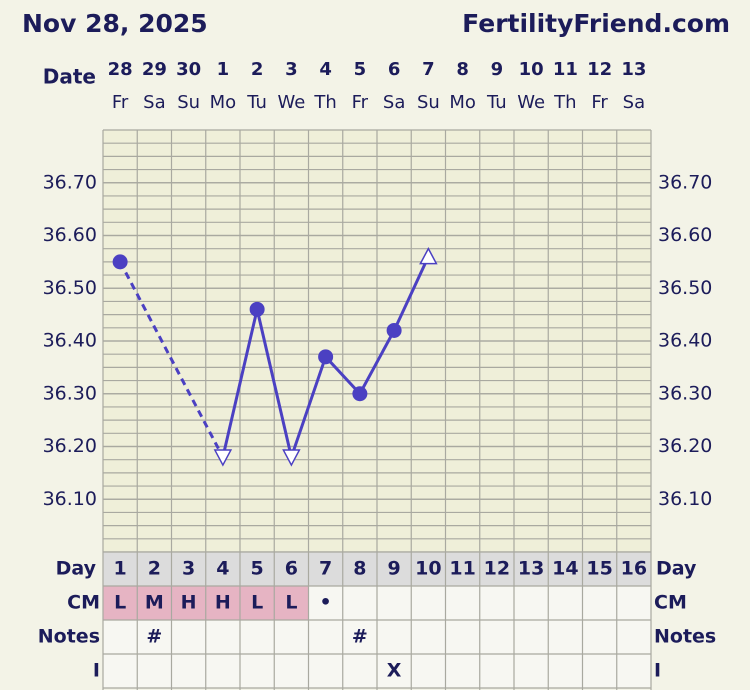 The width and height of the screenshot is (750, 690). I want to click on day-number: 3, so click(188, 569).